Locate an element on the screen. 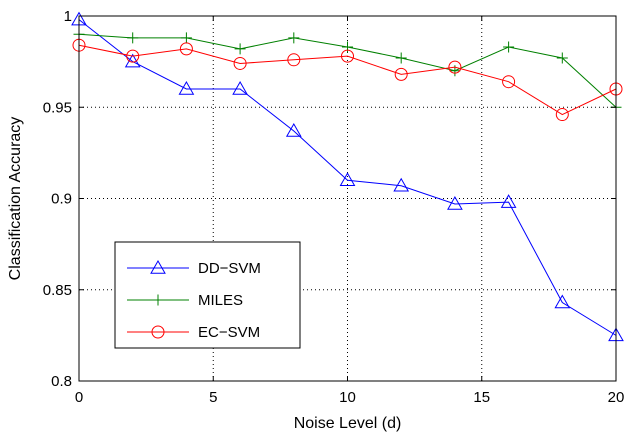 This screenshot has width=631, height=439. series-line-ec-svm is located at coordinates (347, 80).